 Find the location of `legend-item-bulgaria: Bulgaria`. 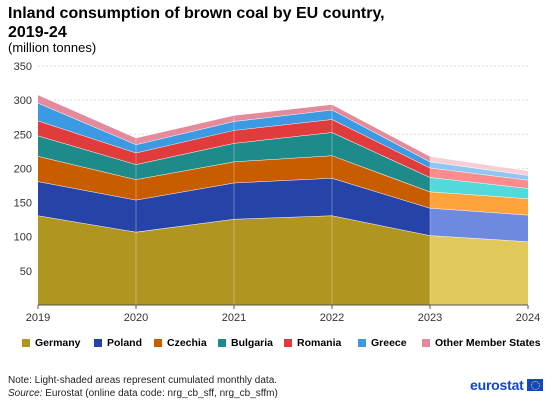

legend-item-bulgaria: Bulgaria is located at coordinates (245, 343).